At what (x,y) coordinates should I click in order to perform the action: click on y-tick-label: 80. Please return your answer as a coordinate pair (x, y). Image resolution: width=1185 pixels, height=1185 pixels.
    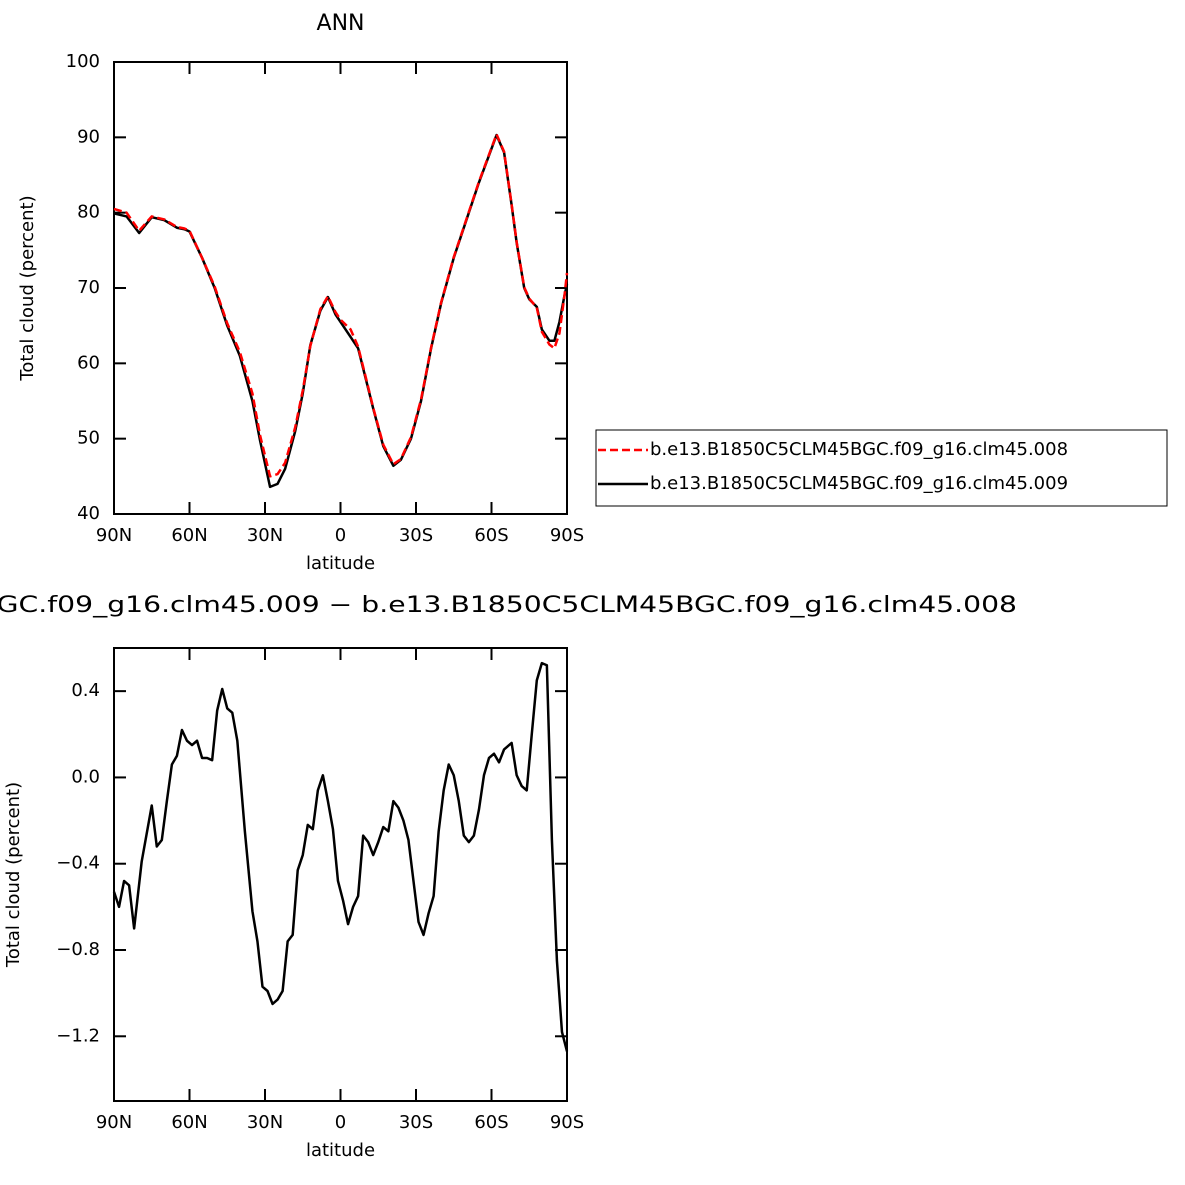
    Looking at the image, I should click on (88, 212).